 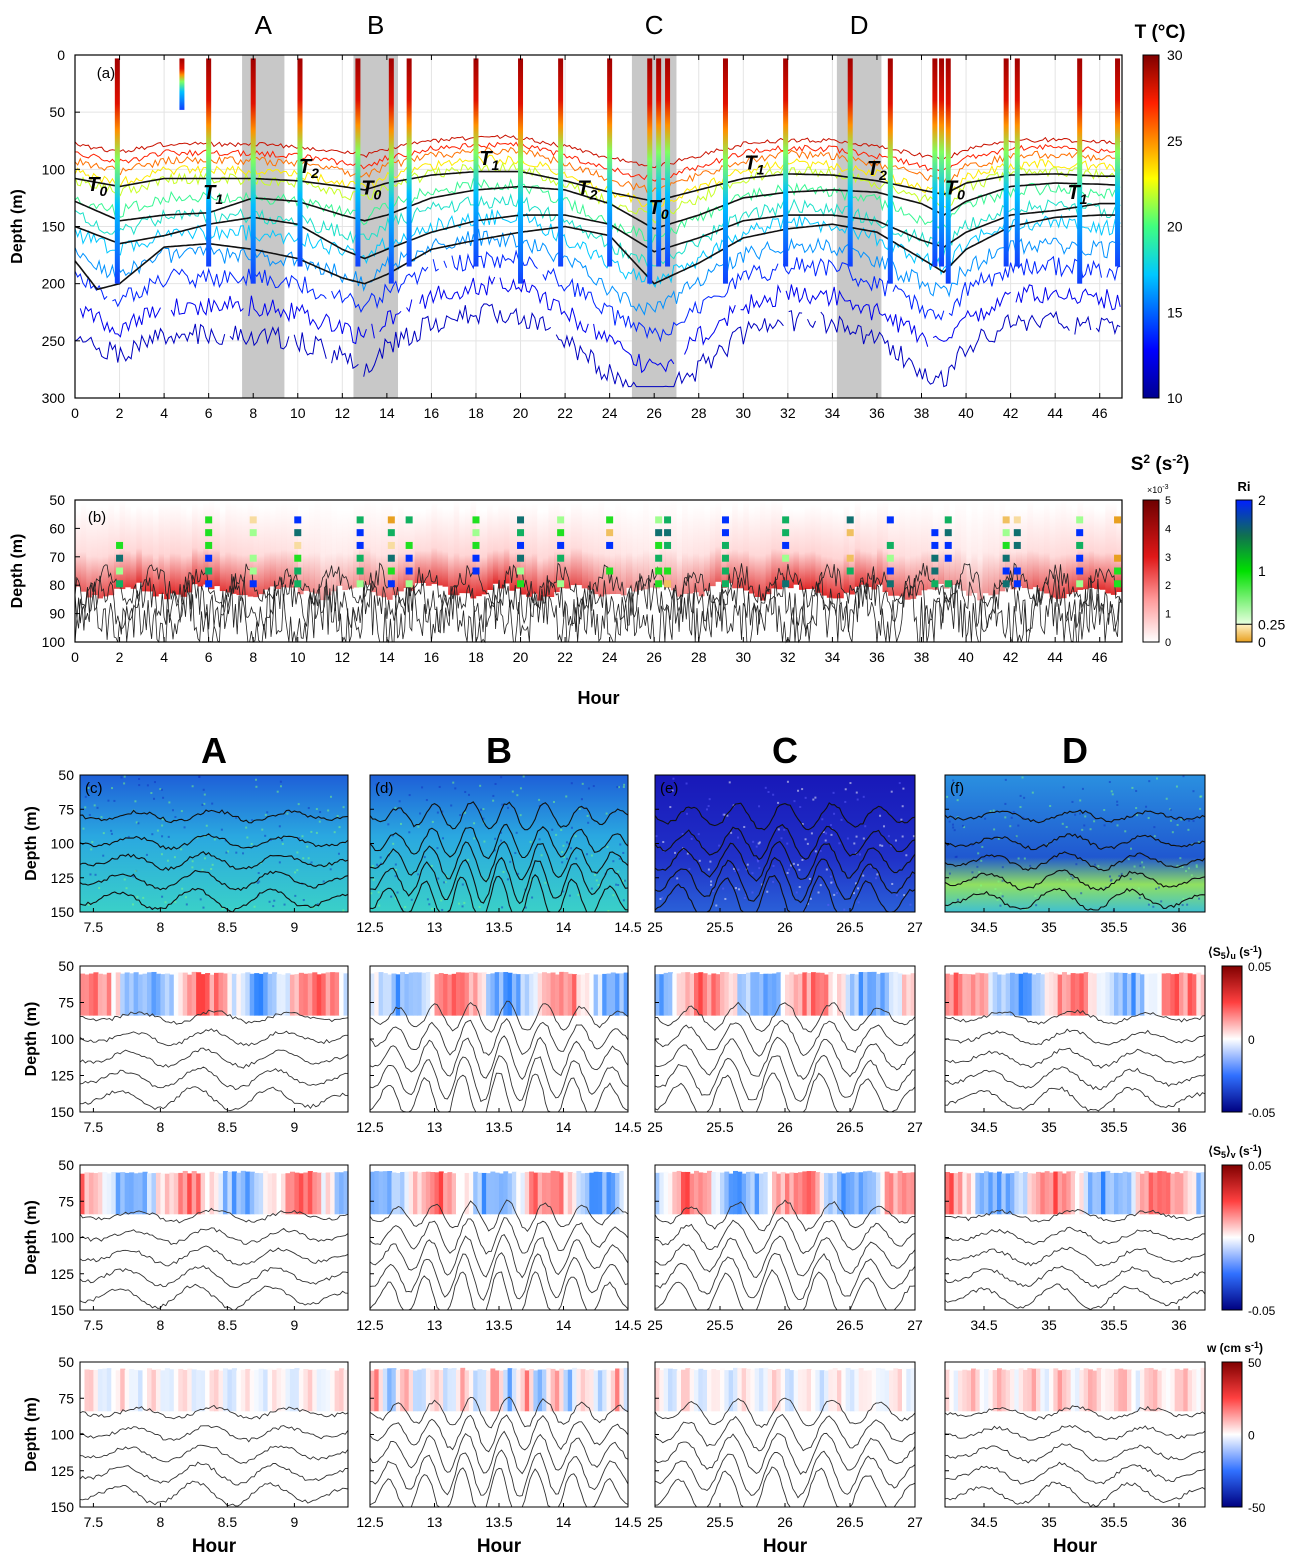 I want to click on acoustic-backscatter-image, so click(x=1075, y=843).